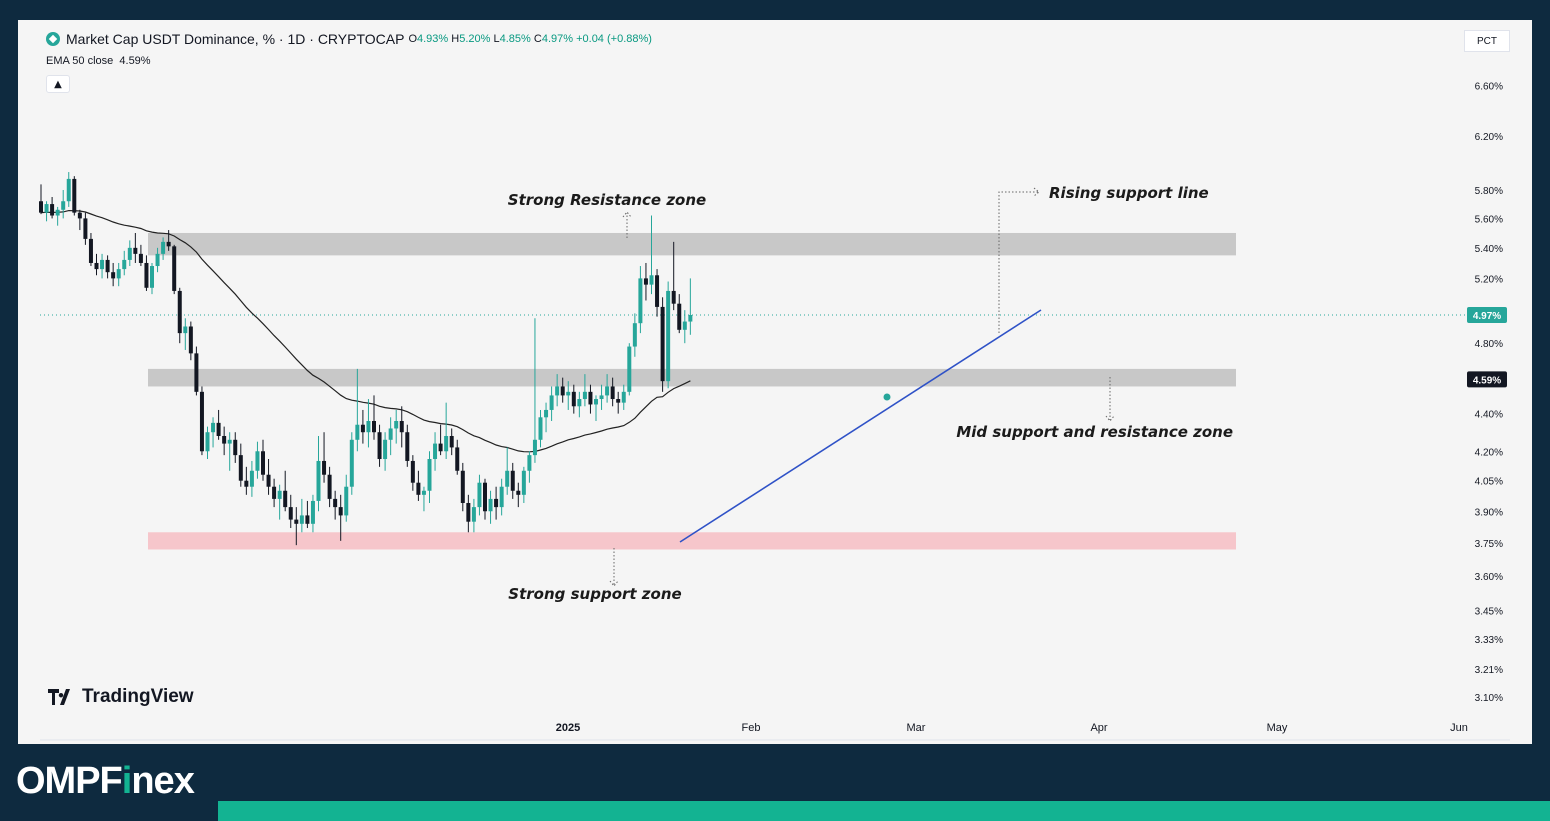 This screenshot has height=821, width=1550. What do you see at coordinates (557, 39) in the screenshot?
I see `close-value: 4.97%` at bounding box center [557, 39].